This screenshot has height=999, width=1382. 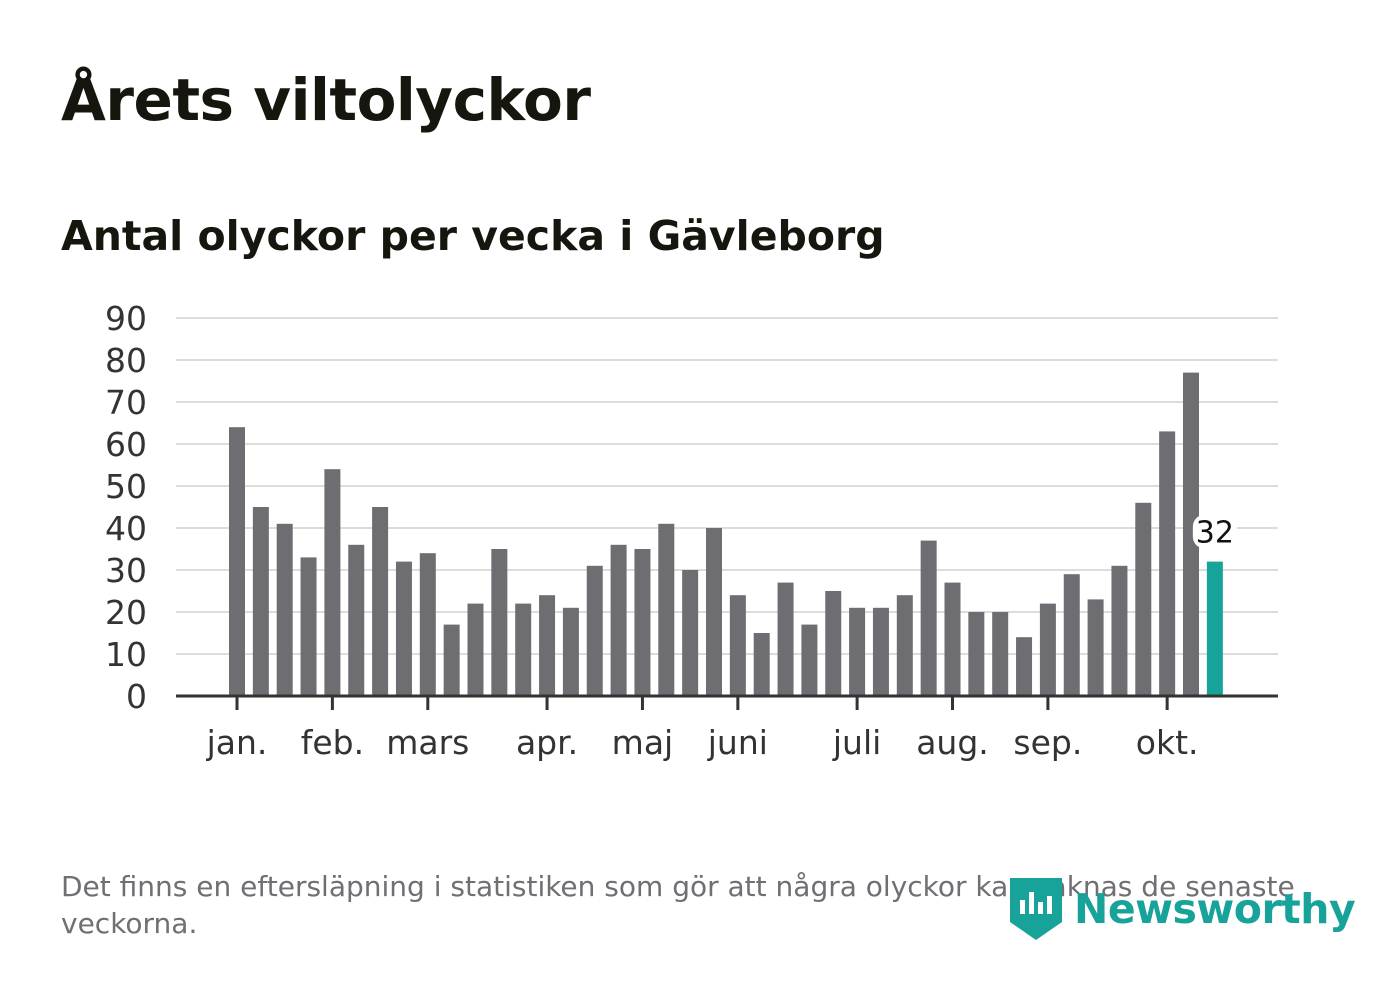 I want to click on chart-subtitle: Antal olyckor per vecka i Gävleborg, so click(x=473, y=236).